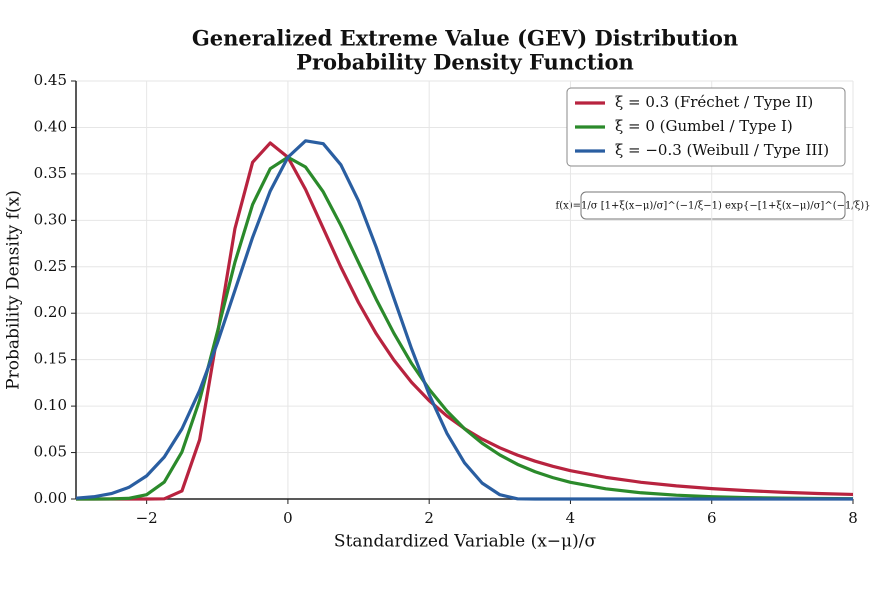 This screenshot has height=596, width=877. I want to click on y-tick-label: 0.20, so click(50, 312).